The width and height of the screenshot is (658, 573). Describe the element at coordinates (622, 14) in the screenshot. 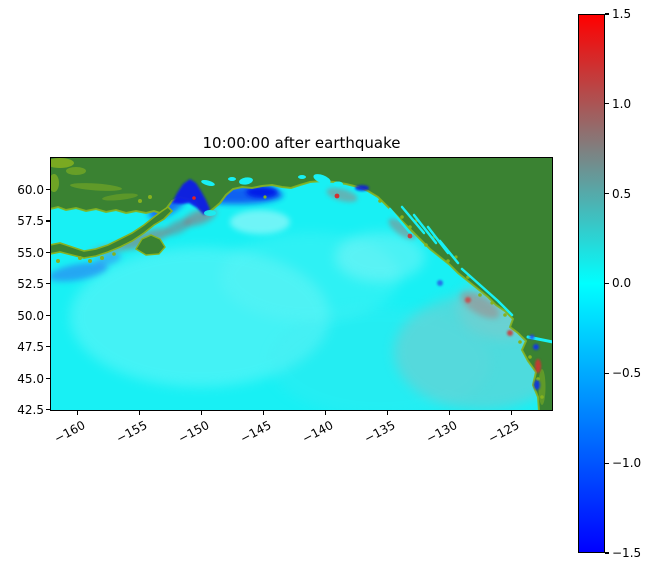

I see `colorbar-tick-label: 1.5` at that location.